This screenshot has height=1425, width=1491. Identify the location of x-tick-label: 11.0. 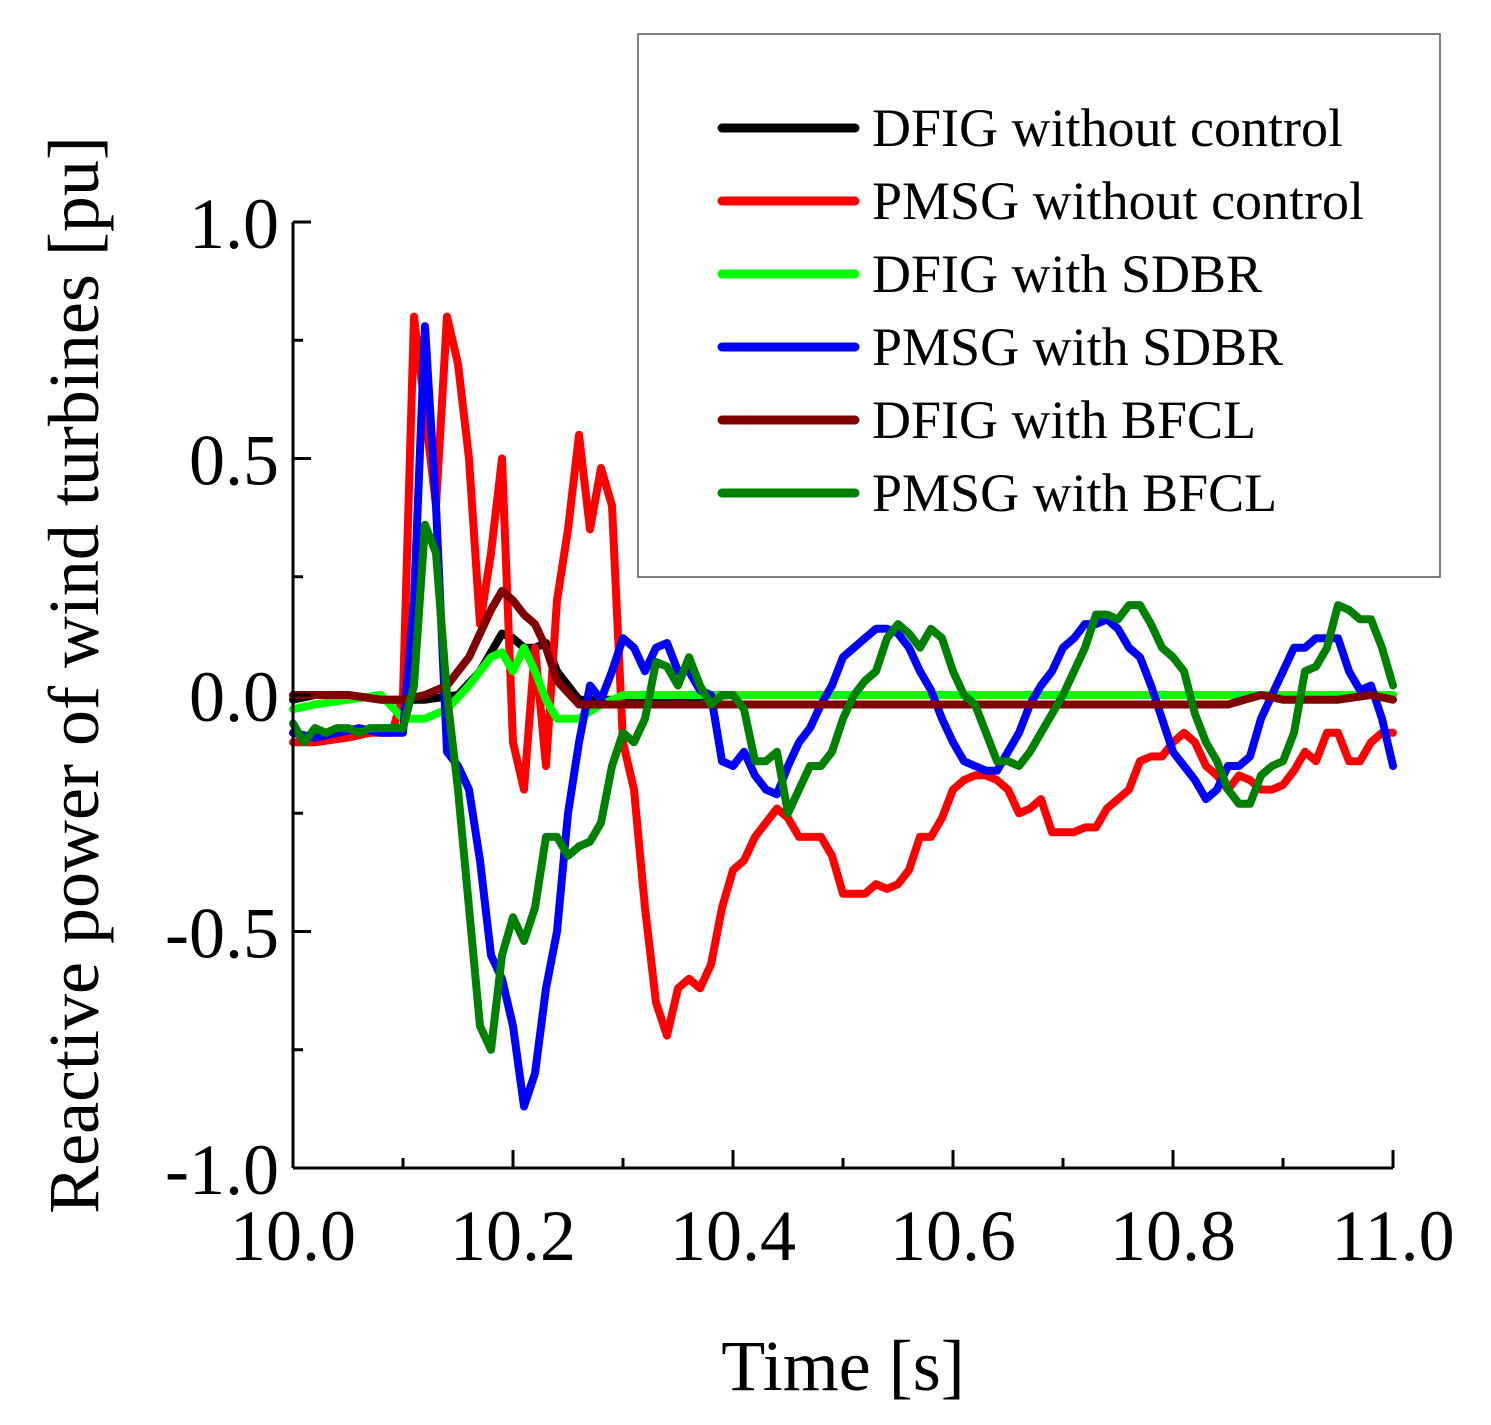
(1392, 1236).